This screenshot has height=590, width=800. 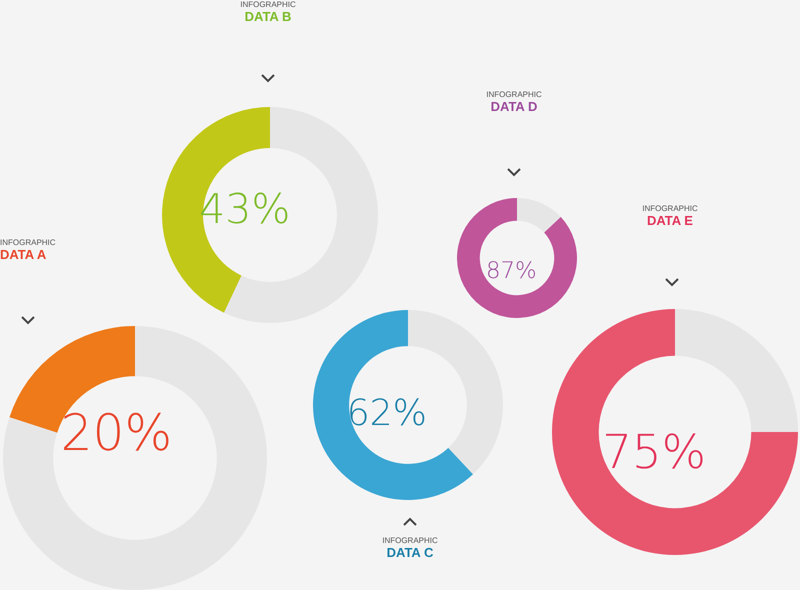 What do you see at coordinates (514, 106) in the screenshot?
I see `chart-title: DATA D` at bounding box center [514, 106].